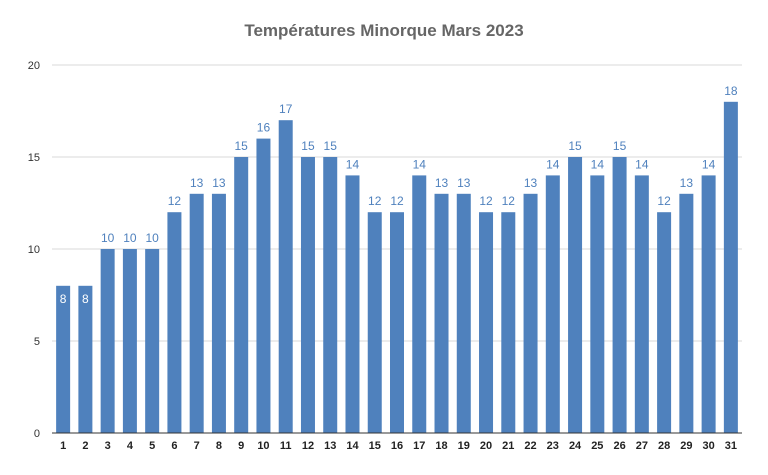  I want to click on x-tick-label: 10, so click(263, 446).